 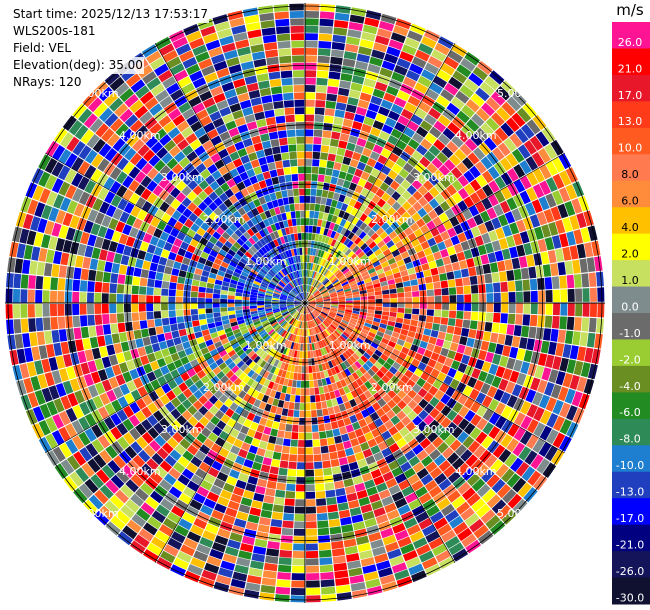 What do you see at coordinates (630, 571) in the screenshot?
I see `colorbar-tick-label: -26.0` at bounding box center [630, 571].